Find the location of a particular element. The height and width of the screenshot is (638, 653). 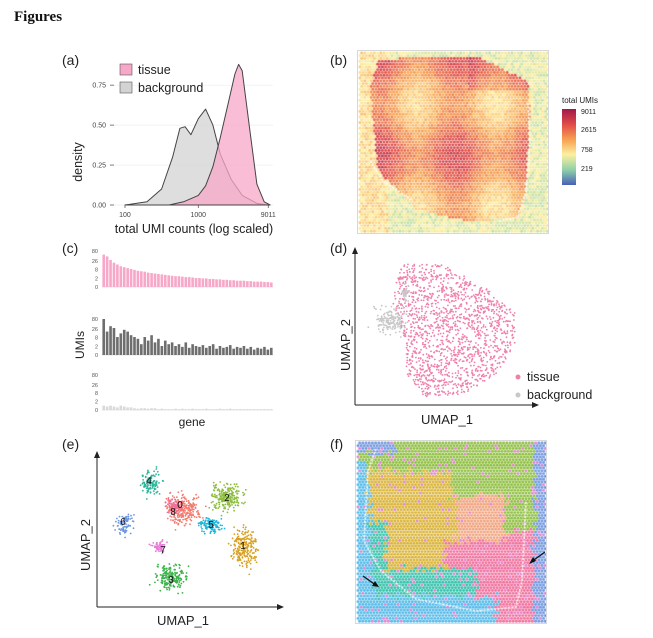

density-x-tick: 9011 is located at coordinates (268, 215).